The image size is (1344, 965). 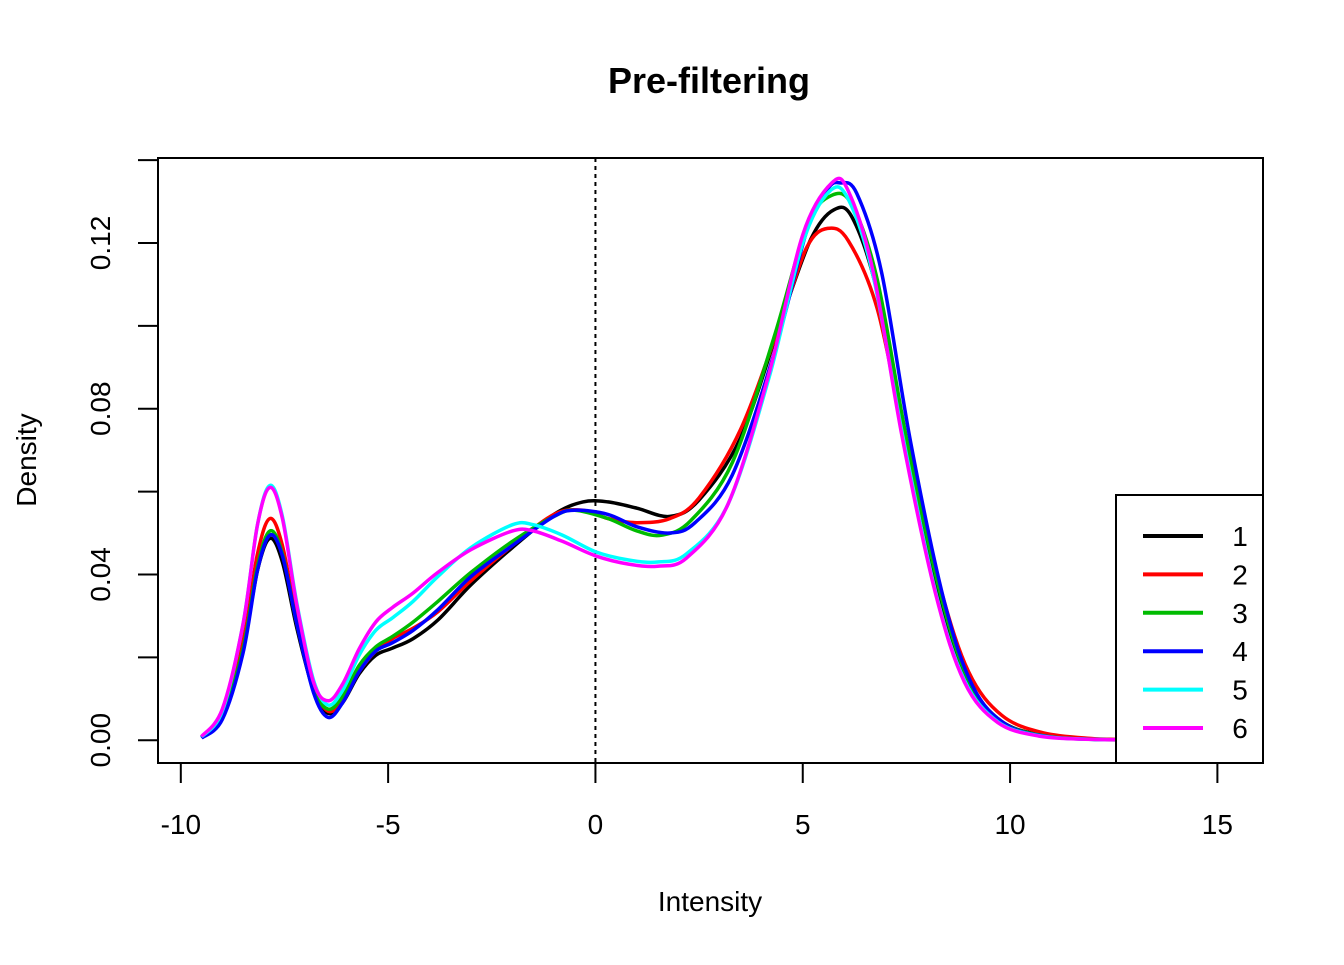 What do you see at coordinates (388, 824) in the screenshot?
I see `x-tick-label: -5` at bounding box center [388, 824].